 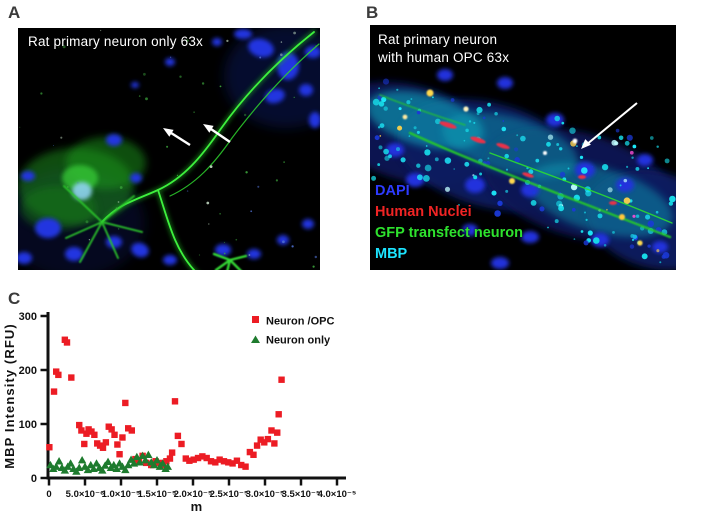 I want to click on x-tick-label: 0, so click(x=48, y=494).